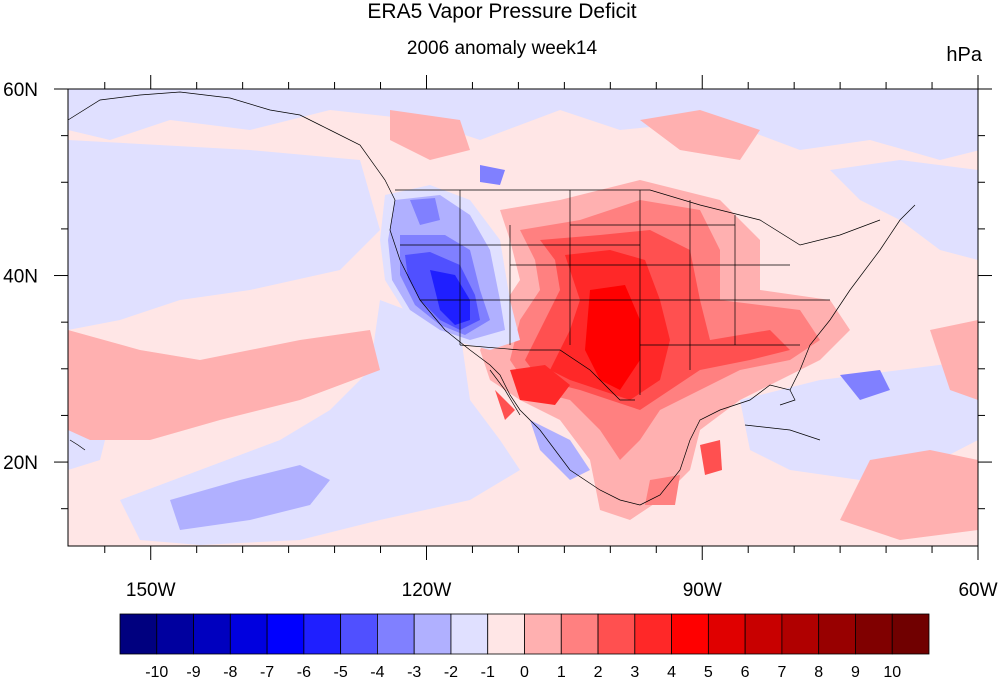 This screenshot has width=1004, height=681. What do you see at coordinates (781, 672) in the screenshot?
I see `colorbar-label: 7` at bounding box center [781, 672].